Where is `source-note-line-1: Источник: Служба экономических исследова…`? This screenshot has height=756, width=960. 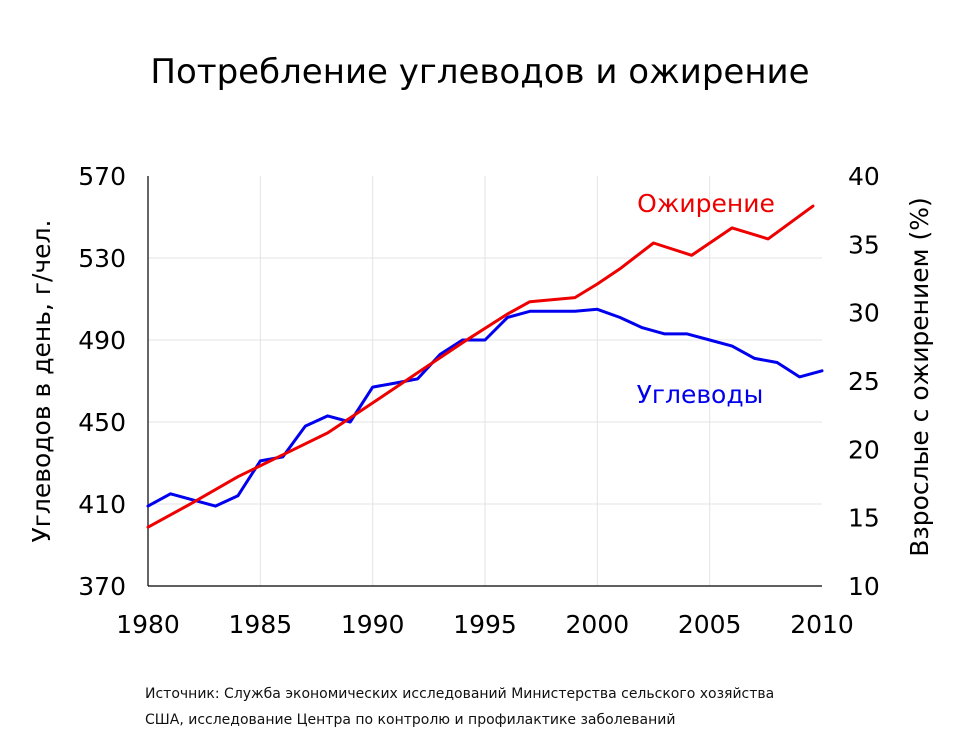 source-note-line-1: Источник: Служба экономических исследова… is located at coordinates (460, 694).